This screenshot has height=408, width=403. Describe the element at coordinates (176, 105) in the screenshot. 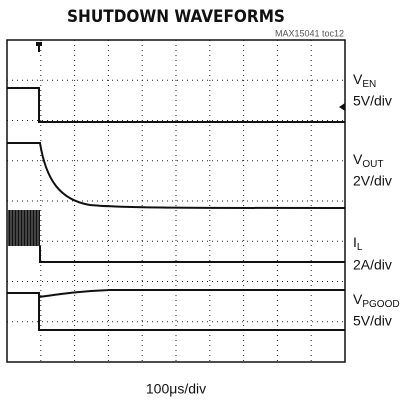

I see `ven-trace` at that location.